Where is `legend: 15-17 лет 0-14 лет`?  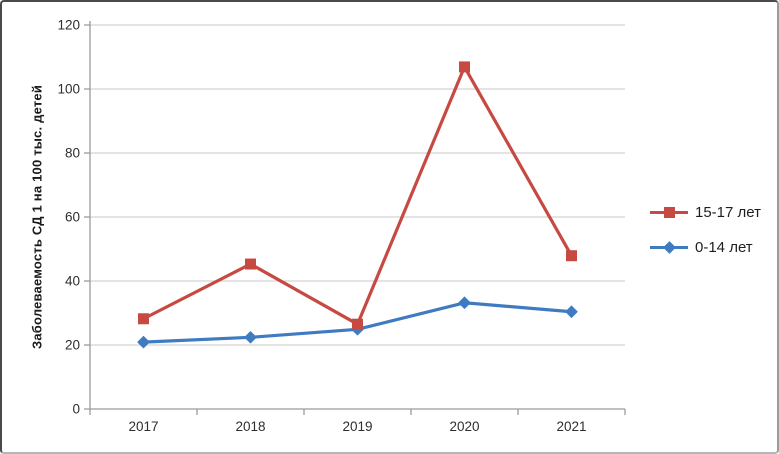 legend: 15-17 лет 0-14 лет is located at coordinates (705, 229).